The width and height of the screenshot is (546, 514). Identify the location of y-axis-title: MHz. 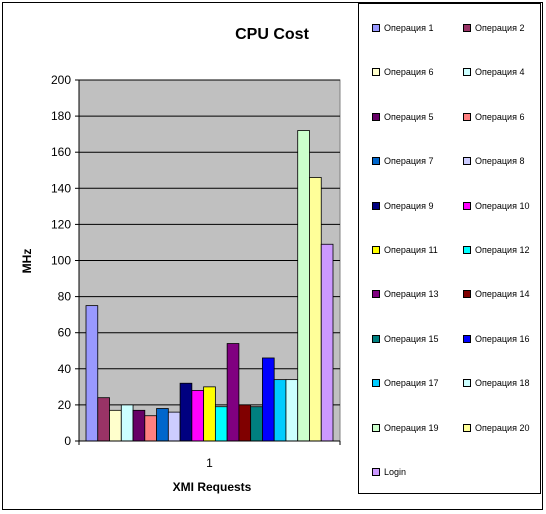
(27, 261).